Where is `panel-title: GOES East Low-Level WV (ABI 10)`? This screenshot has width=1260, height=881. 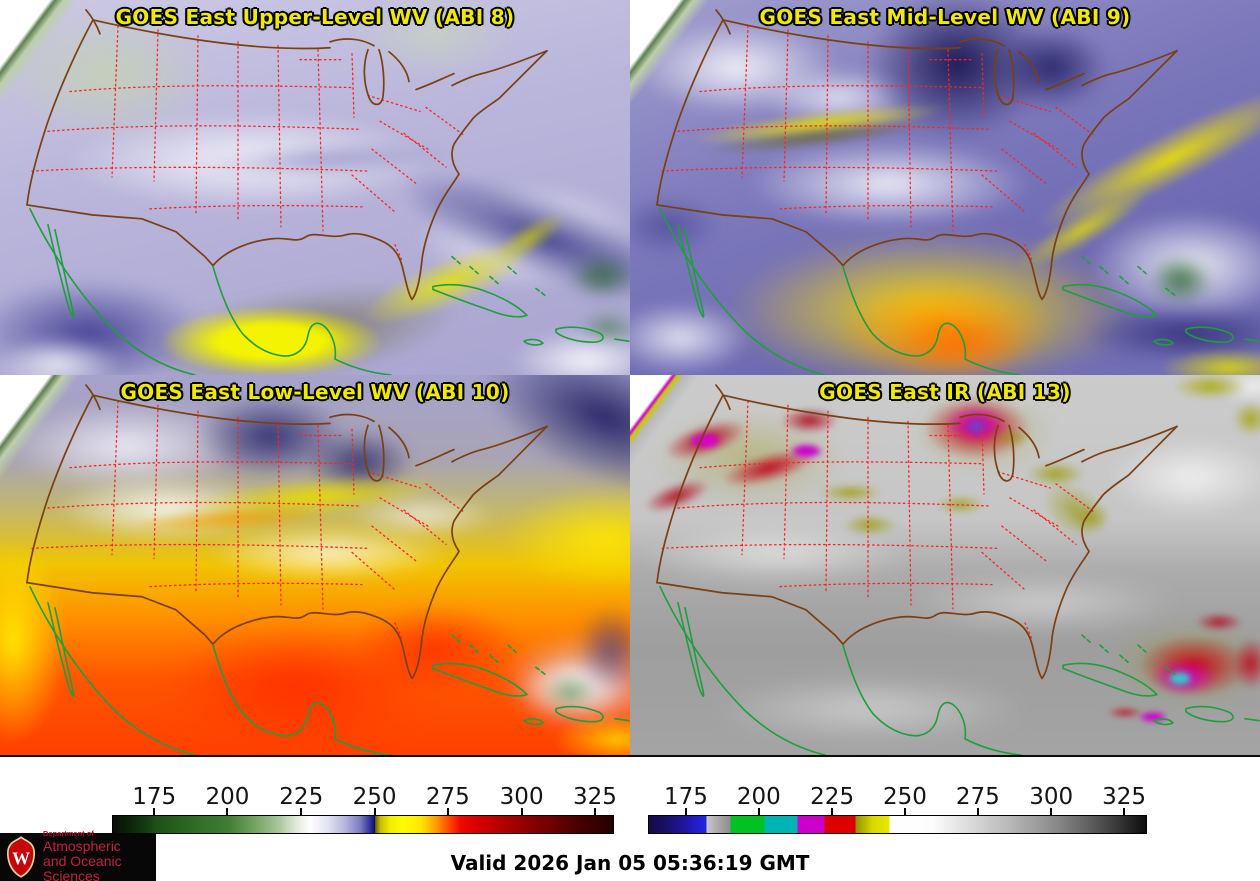 panel-title: GOES East Low-Level WV (ABI 10) is located at coordinates (315, 392).